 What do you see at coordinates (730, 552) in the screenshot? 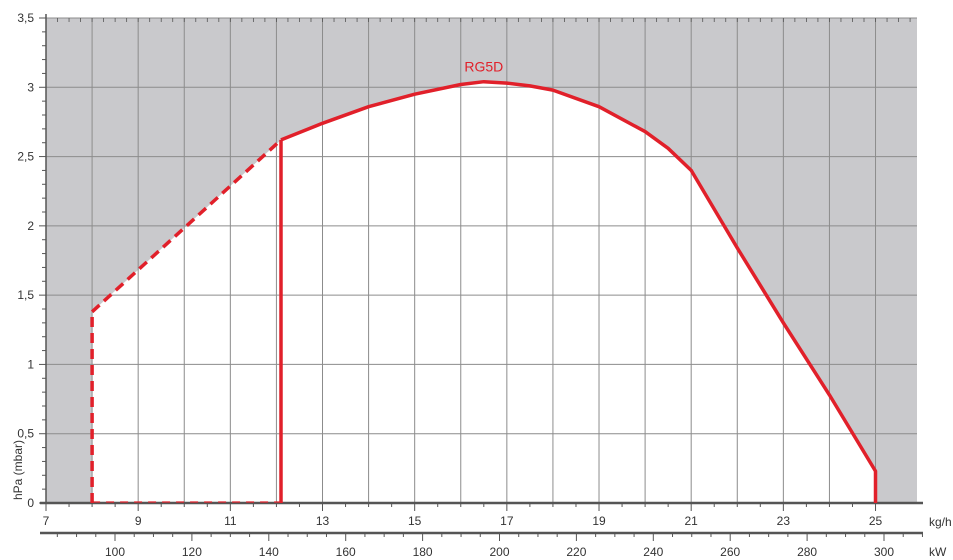
I see `x-tick-label-kw: 260` at bounding box center [730, 552].